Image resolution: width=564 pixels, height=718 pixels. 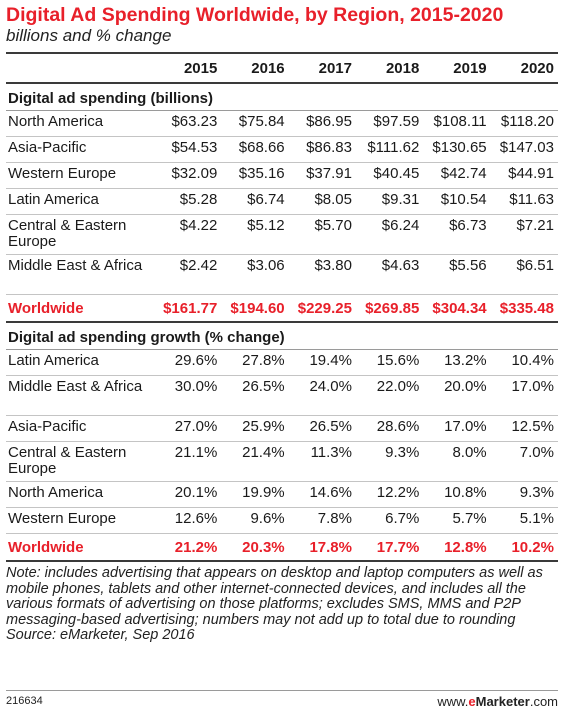 I want to click on data-cell: 29.6%, so click(x=188, y=362).